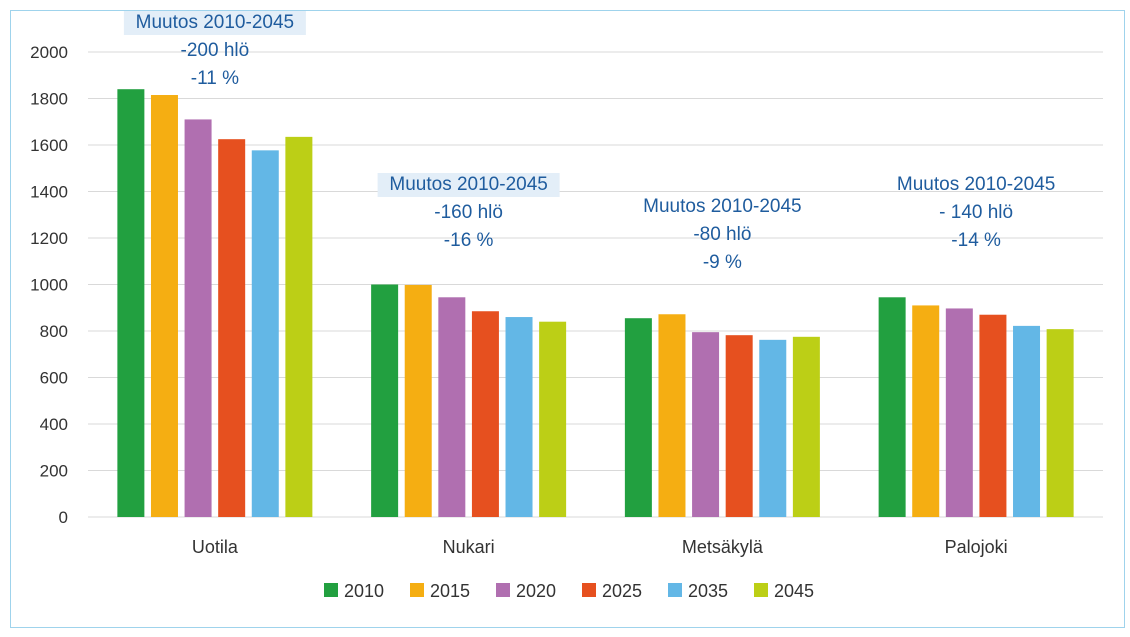 The height and width of the screenshot is (637, 1130). What do you see at coordinates (468, 212) in the screenshot?
I see `annotation-text: -160 hlö` at bounding box center [468, 212].